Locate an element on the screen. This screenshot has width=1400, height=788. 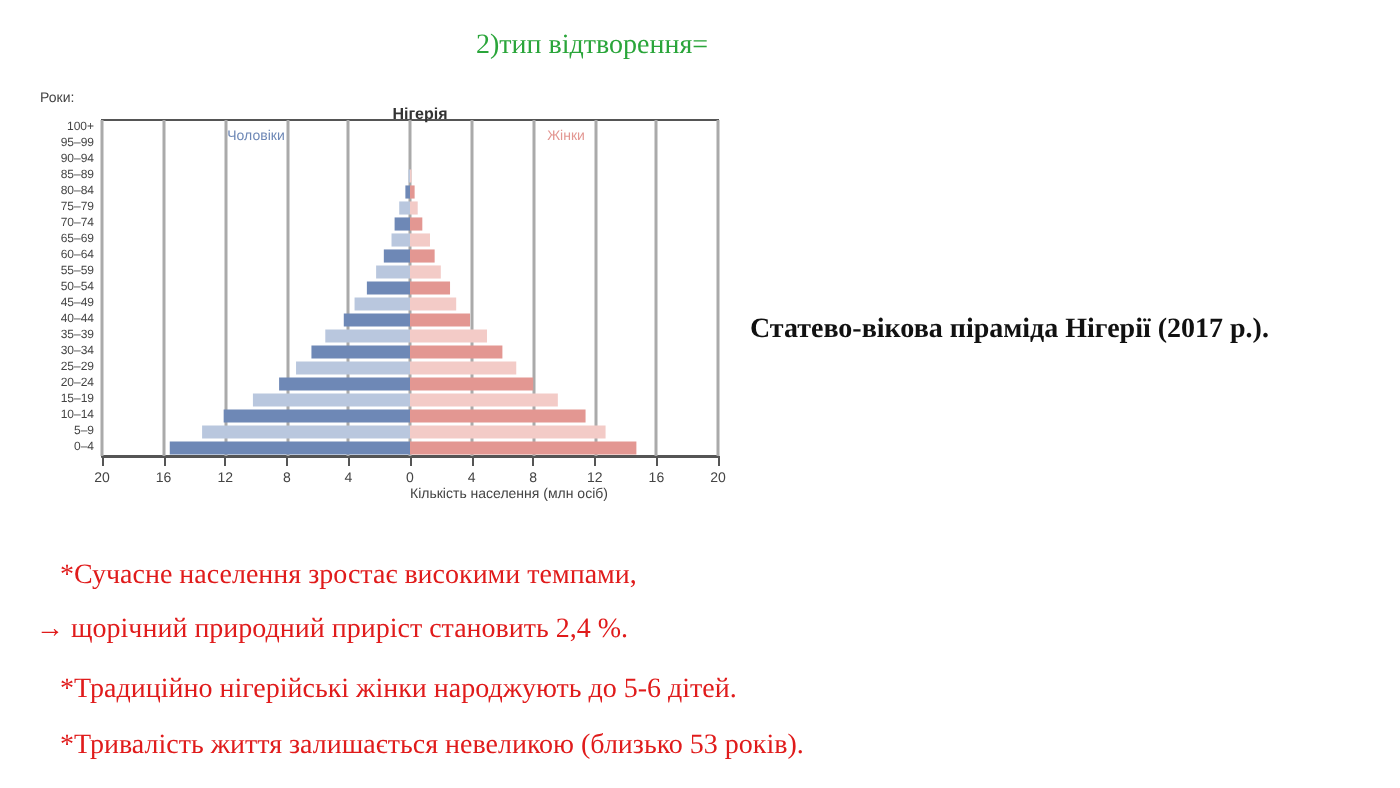
text: *Тривалість життя залишається невеликою (близько 53 років). is located at coordinates (432, 746).